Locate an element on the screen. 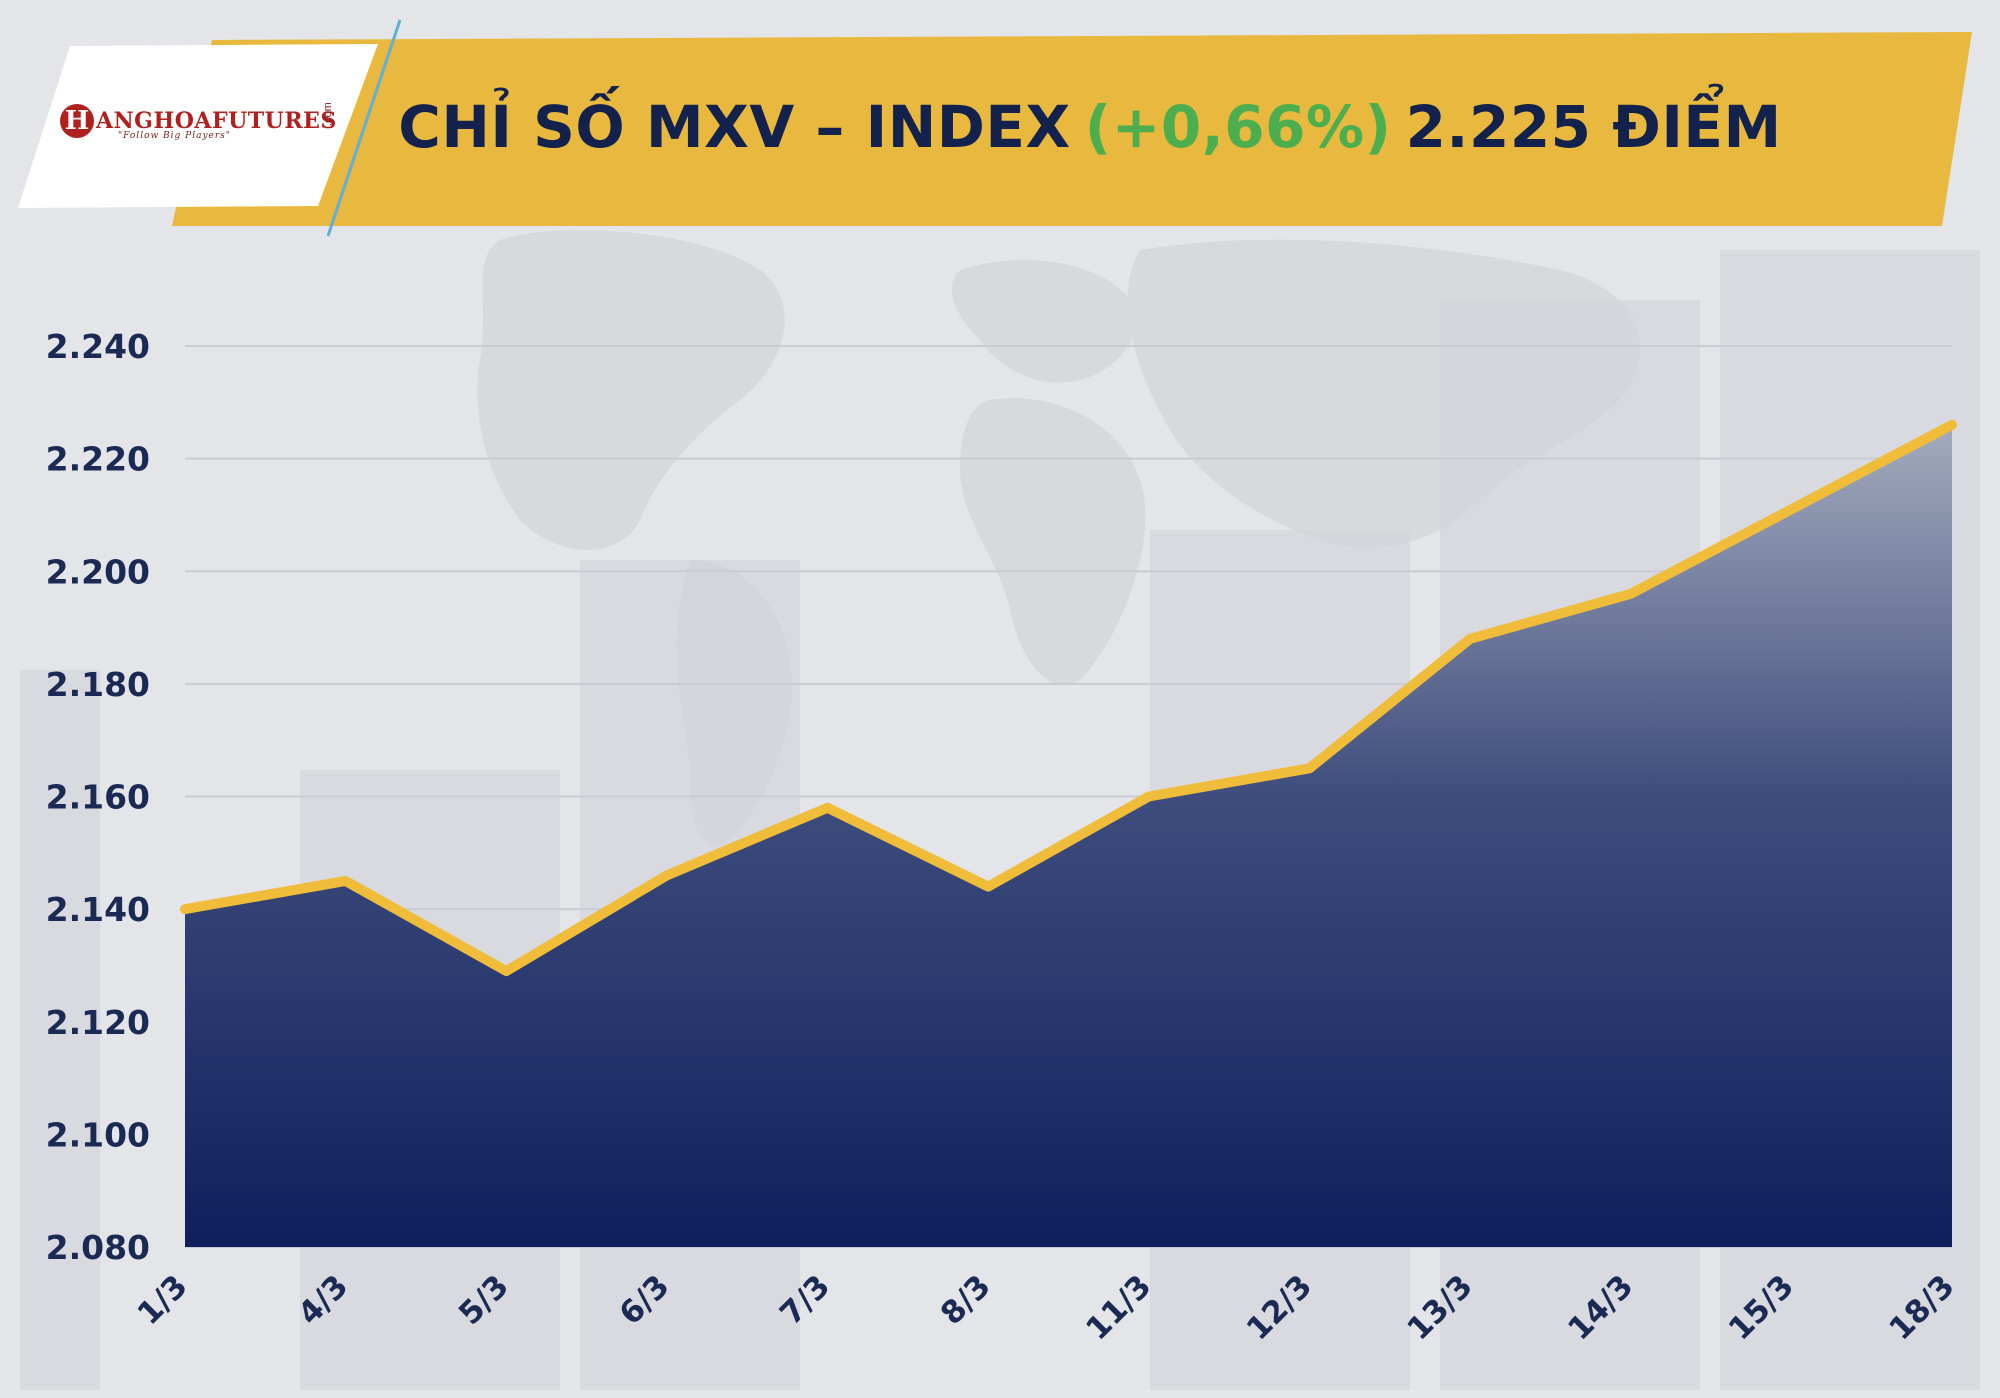  y-tick-label: 2.240 is located at coordinates (98, 346).